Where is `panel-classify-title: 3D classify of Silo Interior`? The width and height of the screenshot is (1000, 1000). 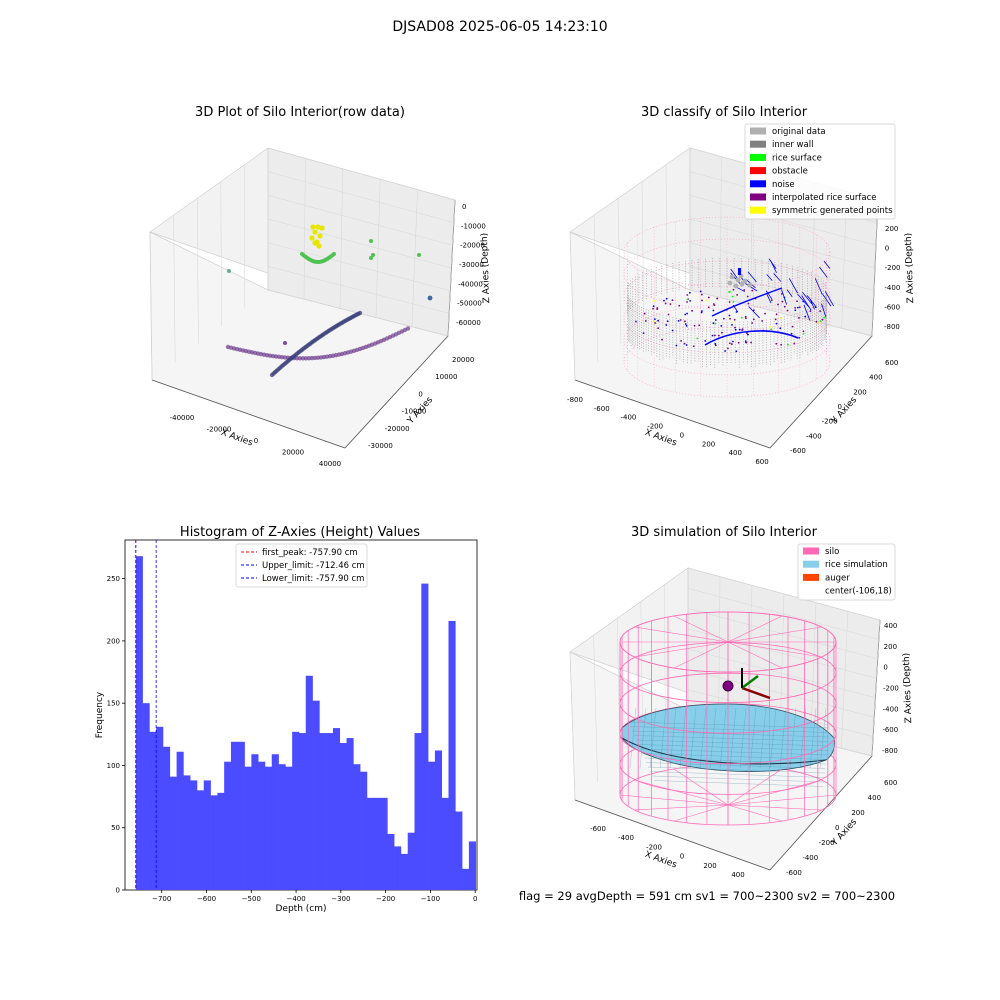 panel-classify-title: 3D classify of Silo Interior is located at coordinates (724, 112).